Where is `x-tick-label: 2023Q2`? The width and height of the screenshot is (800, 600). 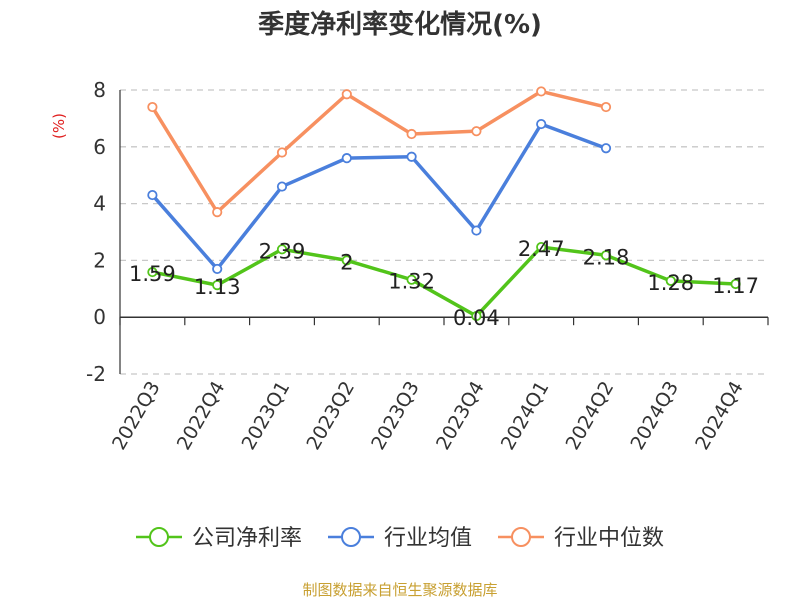 x-tick-label: 2023Q2 is located at coordinates (330, 416).